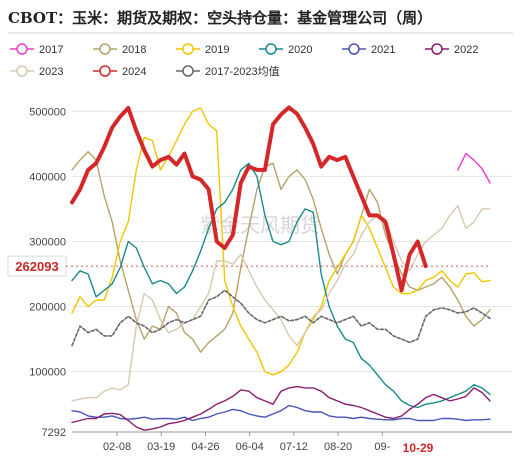  I want to click on y-tick-label: 100000, so click(47, 373).